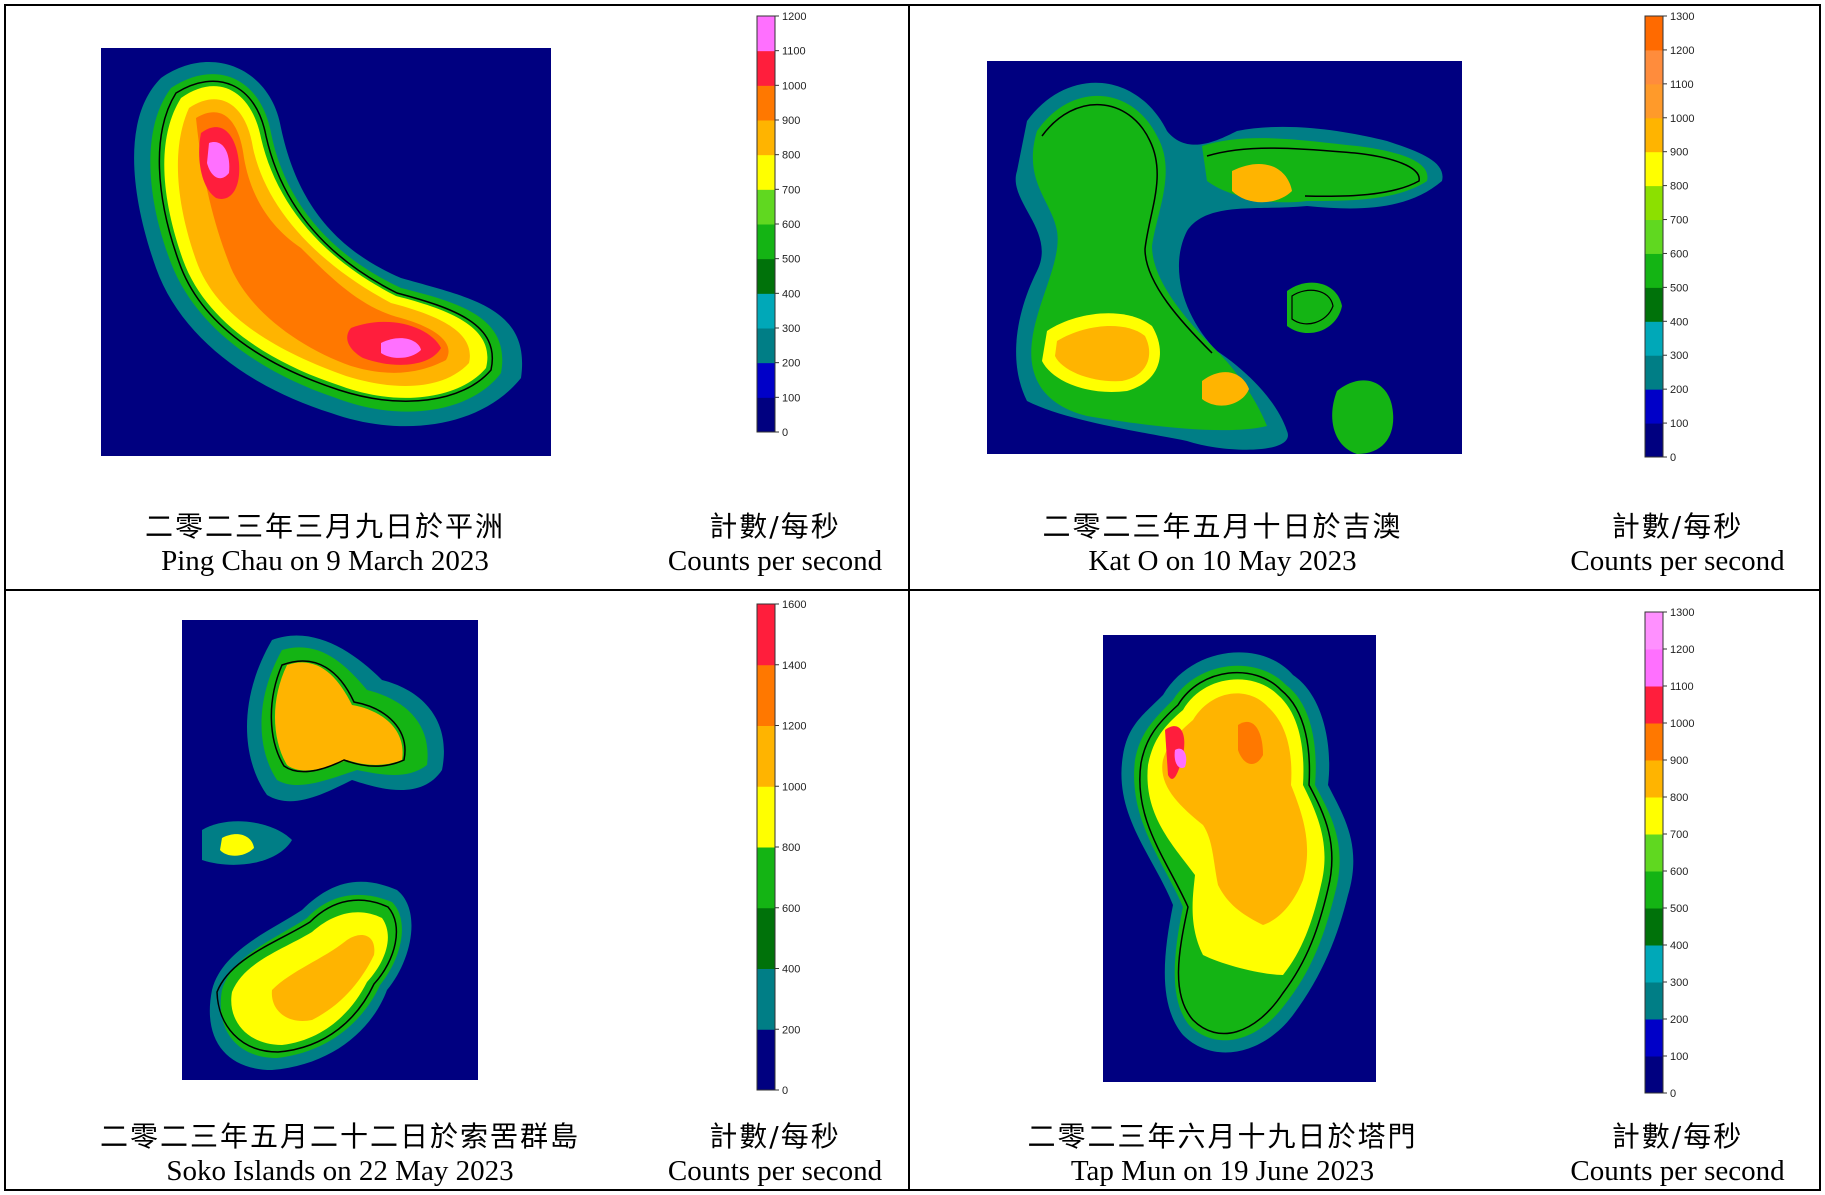 The height and width of the screenshot is (1195, 1825). What do you see at coordinates (1222, 526) in the screenshot?
I see `kat-o-caption-zh: 二零二三年五月十日於吉澳` at bounding box center [1222, 526].